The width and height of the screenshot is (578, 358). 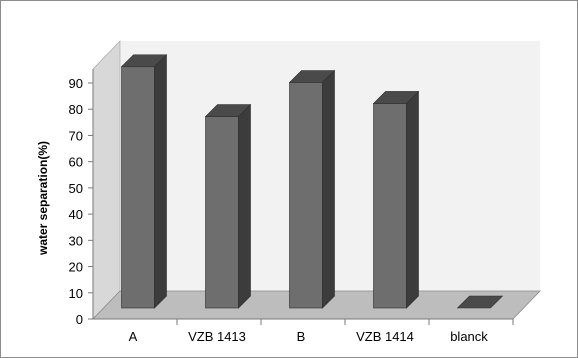 I want to click on y-tick-label: 30, so click(x=76, y=240).